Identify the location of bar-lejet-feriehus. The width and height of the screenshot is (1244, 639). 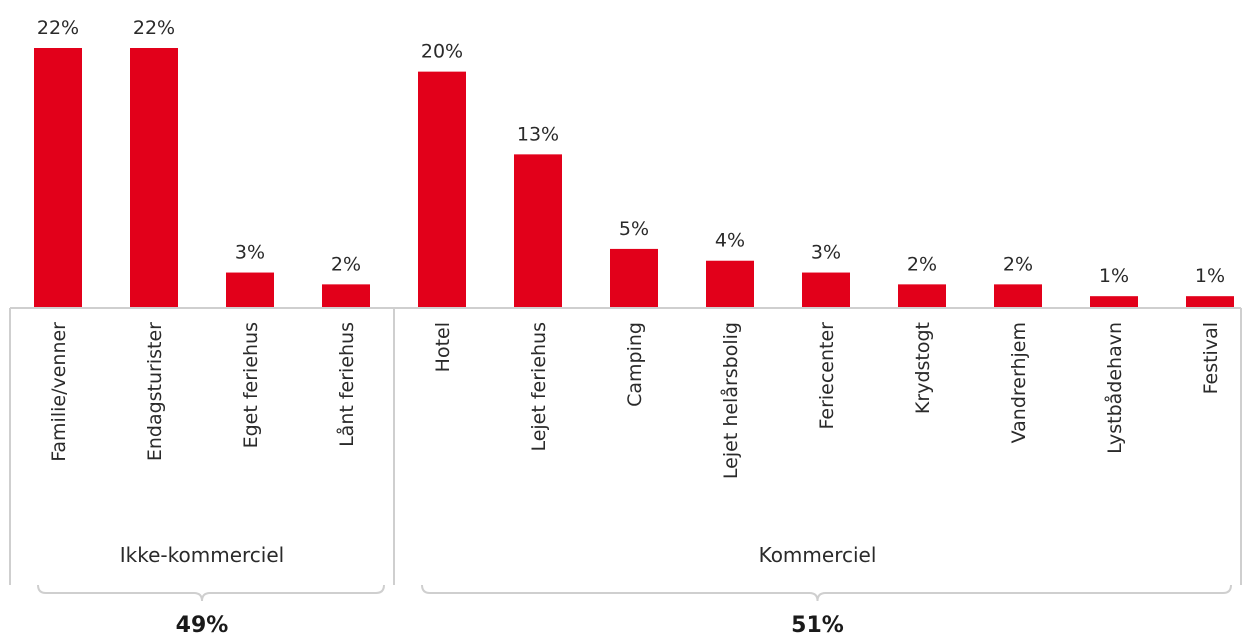
(538, 231).